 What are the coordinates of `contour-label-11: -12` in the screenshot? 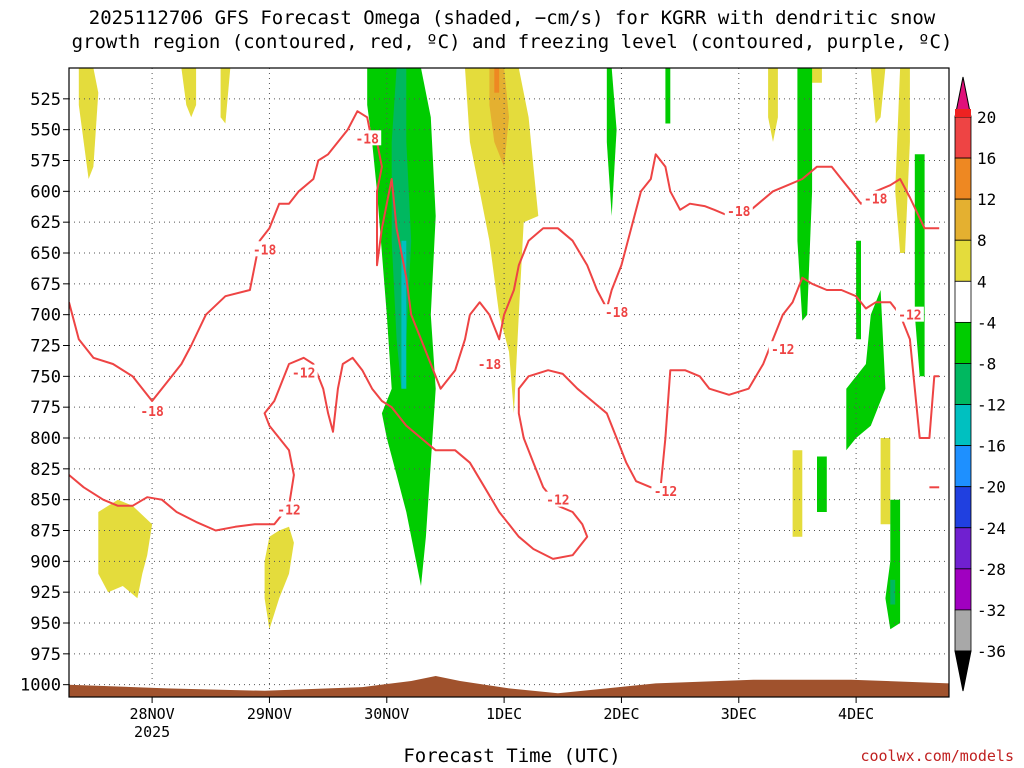 It's located at (909, 316).